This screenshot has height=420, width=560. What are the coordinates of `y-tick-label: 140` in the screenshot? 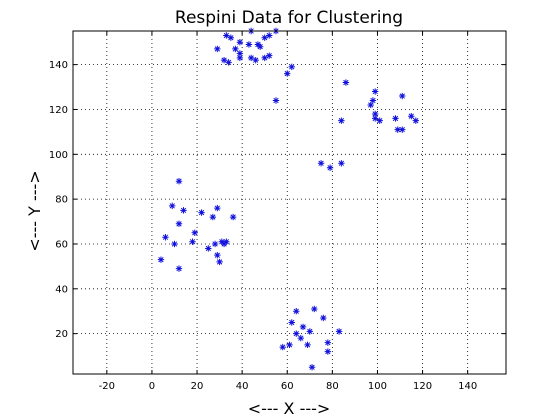 It's located at (58, 65).